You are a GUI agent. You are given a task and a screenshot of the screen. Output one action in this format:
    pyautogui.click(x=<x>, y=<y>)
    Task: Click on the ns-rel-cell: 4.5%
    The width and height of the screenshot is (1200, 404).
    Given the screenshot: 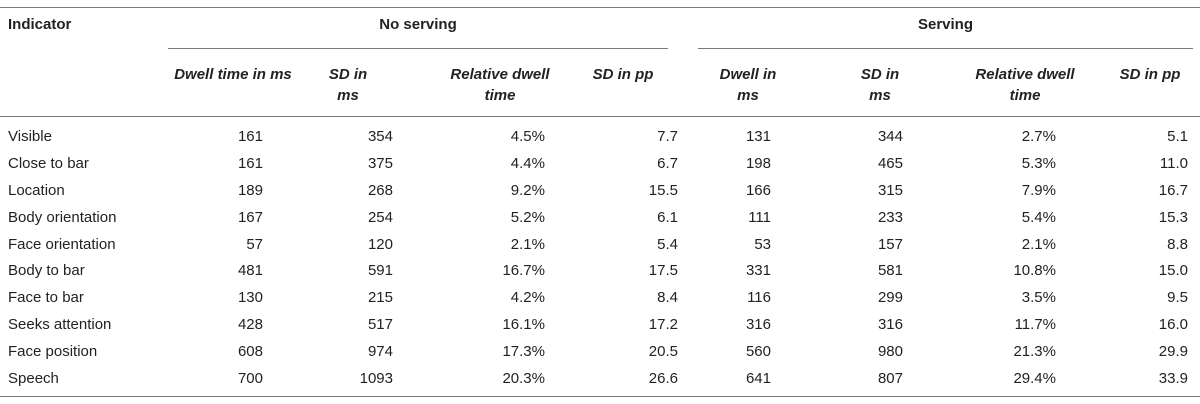 What is the action you would take?
    pyautogui.click(x=527, y=136)
    